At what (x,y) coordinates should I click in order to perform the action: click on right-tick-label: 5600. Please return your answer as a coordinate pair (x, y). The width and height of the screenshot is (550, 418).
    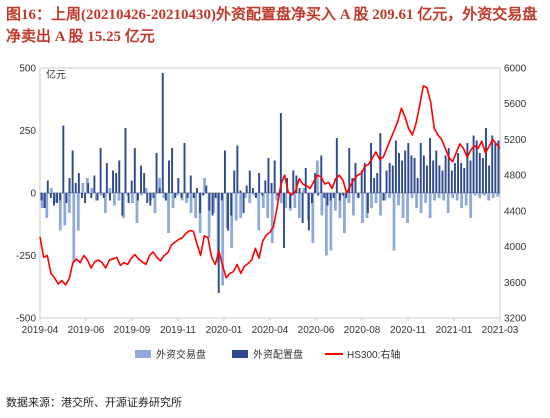
    Looking at the image, I should click on (515, 104).